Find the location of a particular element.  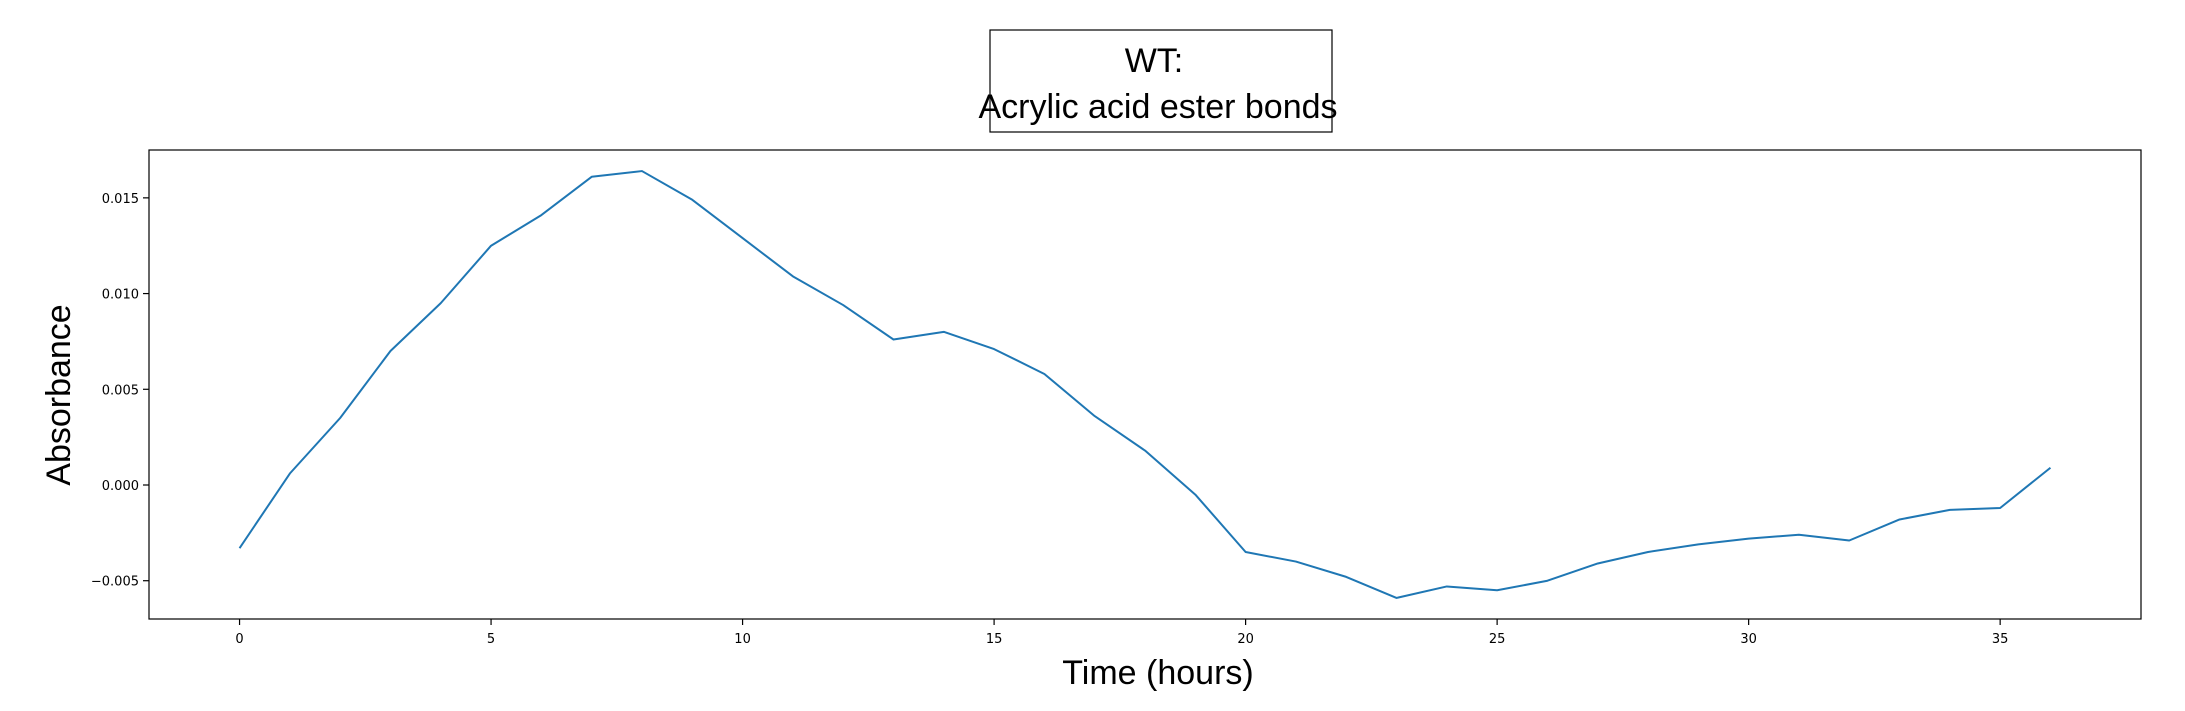

y-axis-label: Absorbance is located at coordinates (59, 394).